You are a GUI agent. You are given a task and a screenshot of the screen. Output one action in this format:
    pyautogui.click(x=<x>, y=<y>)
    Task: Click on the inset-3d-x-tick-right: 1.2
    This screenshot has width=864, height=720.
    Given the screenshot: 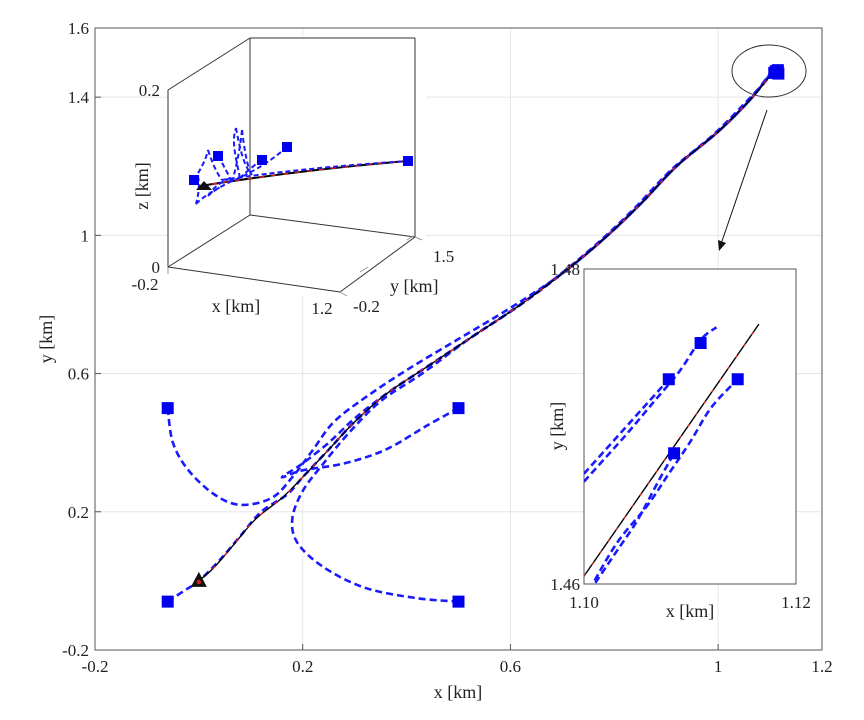 What is the action you would take?
    pyautogui.click(x=321, y=308)
    